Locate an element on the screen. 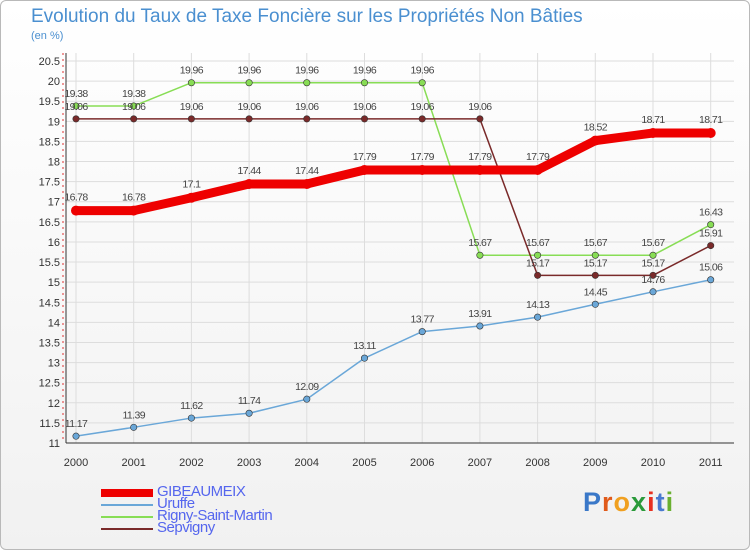 The height and width of the screenshot is (550, 750). legend-label: Sepvigny is located at coordinates (186, 527).